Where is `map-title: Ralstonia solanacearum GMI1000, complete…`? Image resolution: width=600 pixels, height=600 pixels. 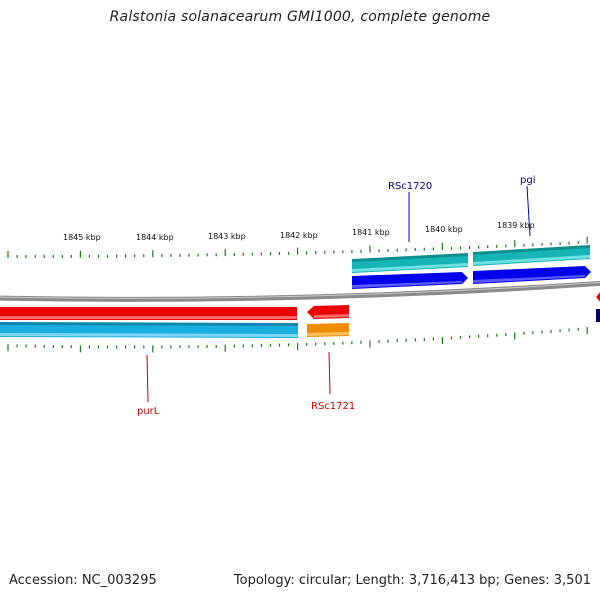 map-title: Ralstonia solanacearum GMI1000, complete… is located at coordinates (300, 17).